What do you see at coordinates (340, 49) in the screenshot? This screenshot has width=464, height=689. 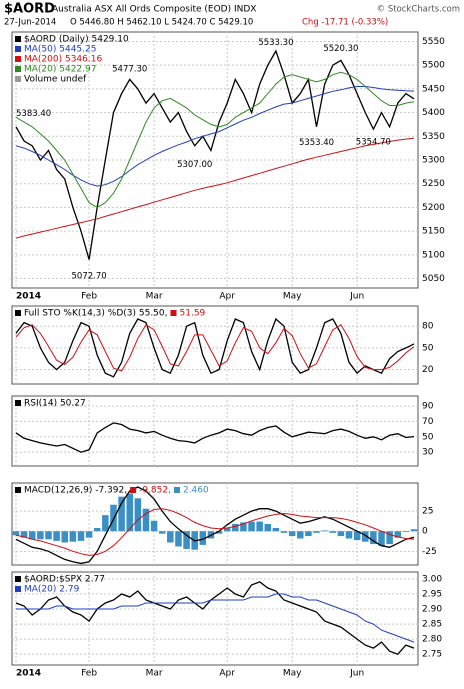 I see `price-annotation: 5520.30` at bounding box center [340, 49].